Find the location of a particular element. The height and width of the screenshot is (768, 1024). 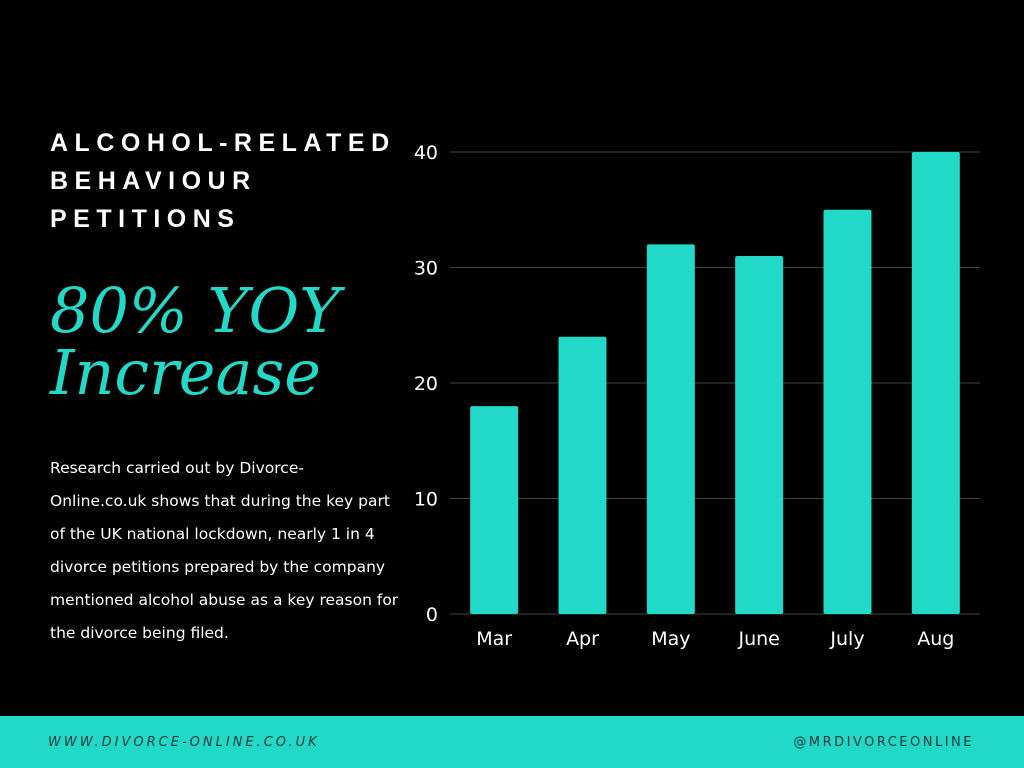

bar-june is located at coordinates (759, 434).